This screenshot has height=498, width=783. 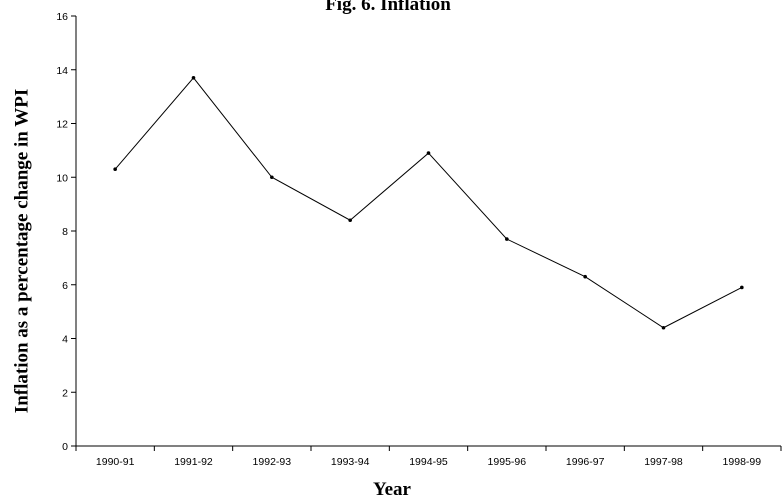 I want to click on y-tick-label: 4, so click(x=65, y=340).